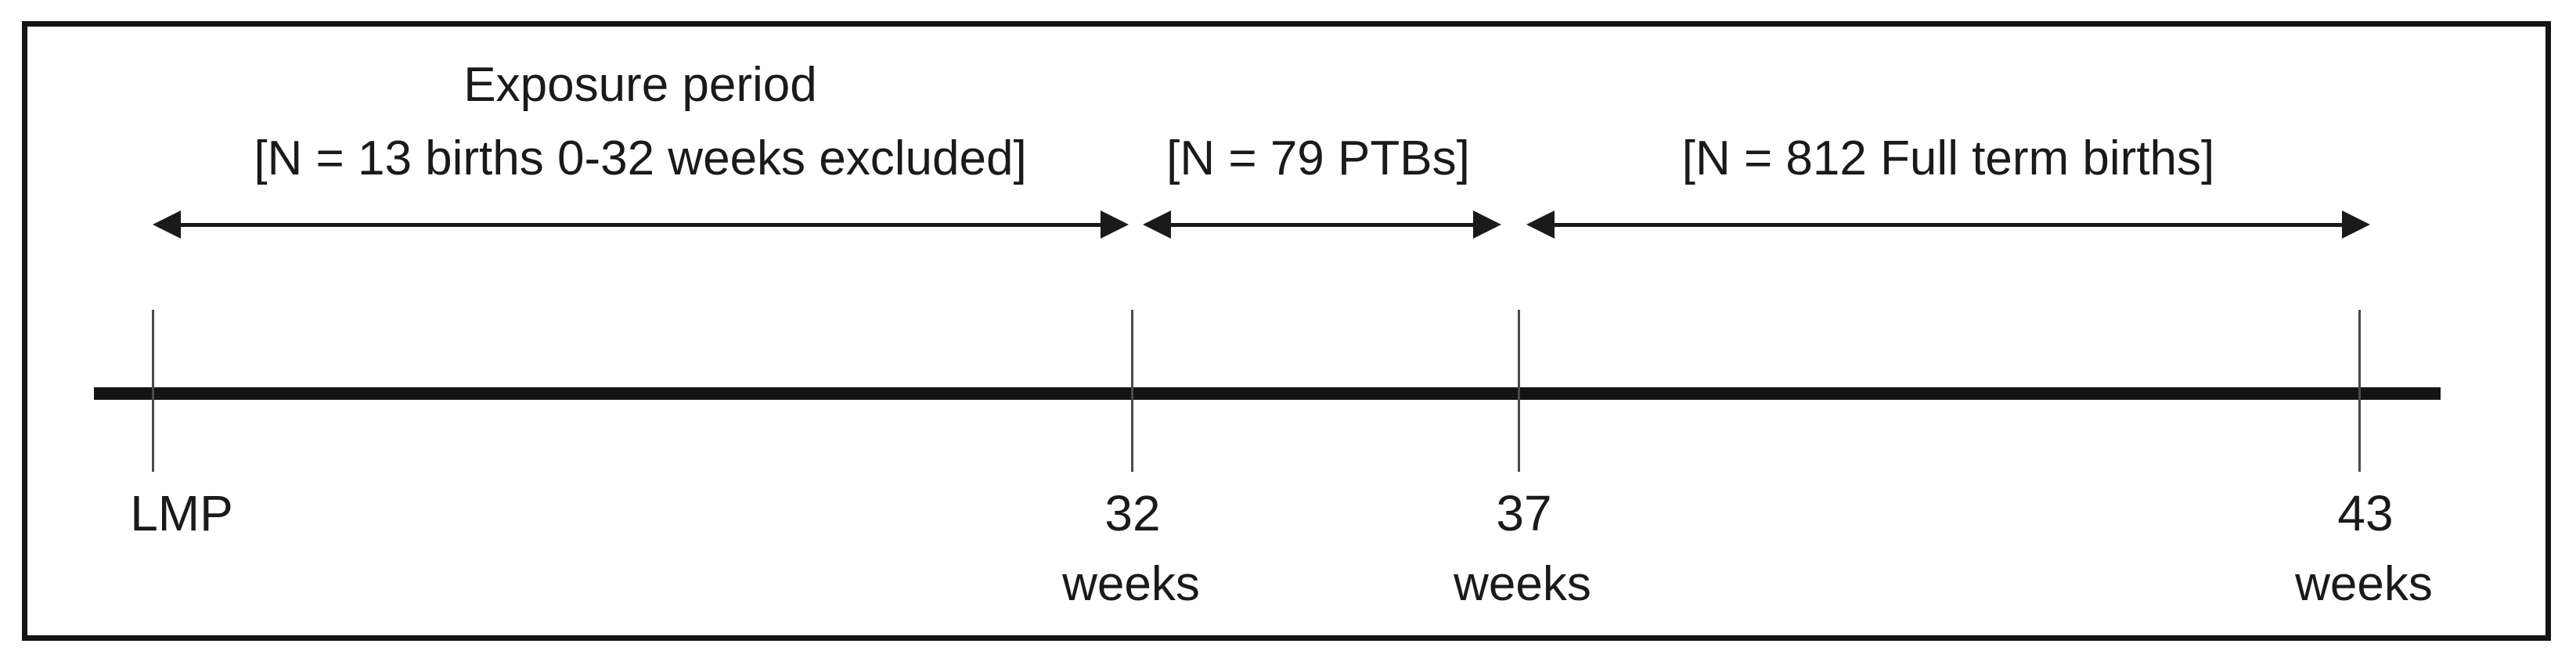  What do you see at coordinates (2359, 391) in the screenshot?
I see `tick-43-weeks` at bounding box center [2359, 391].